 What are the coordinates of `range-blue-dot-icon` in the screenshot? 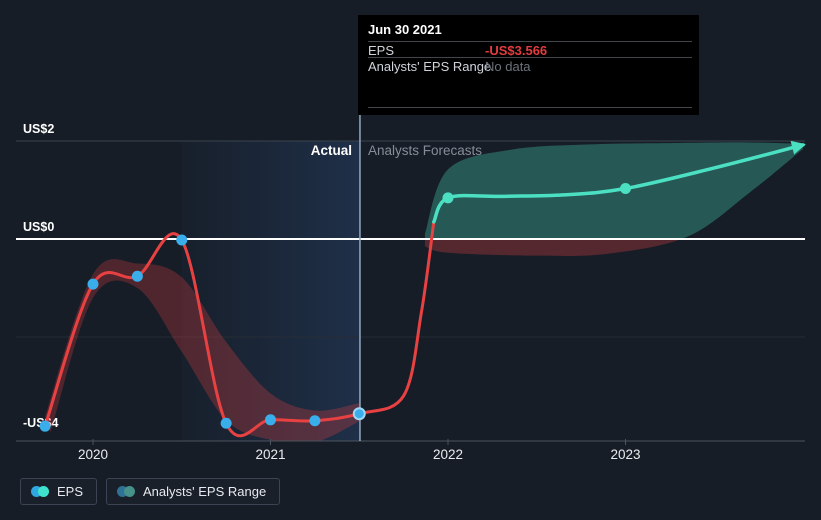 It's located at (123, 491).